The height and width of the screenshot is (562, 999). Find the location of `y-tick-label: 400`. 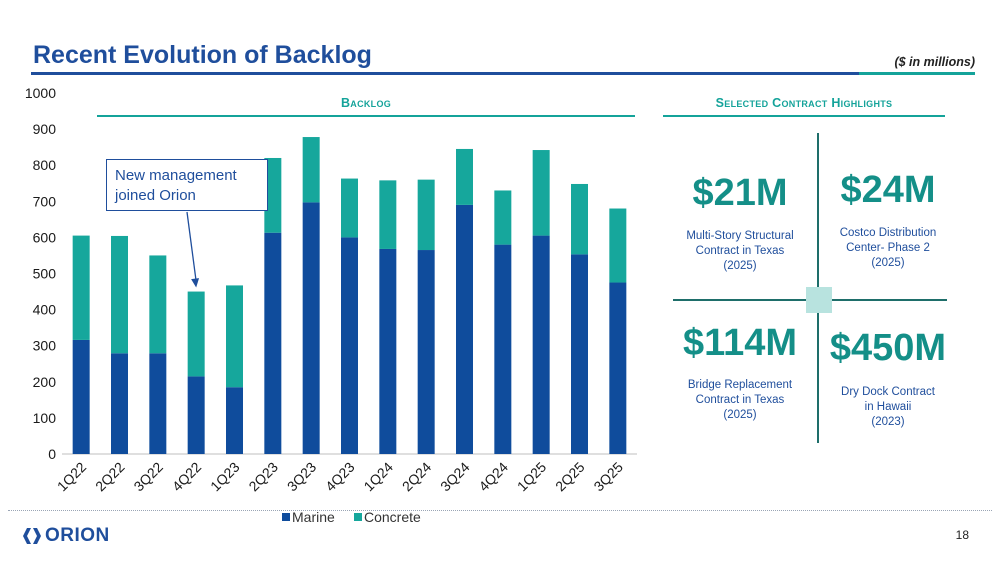

y-tick-label: 400 is located at coordinates (45, 310).